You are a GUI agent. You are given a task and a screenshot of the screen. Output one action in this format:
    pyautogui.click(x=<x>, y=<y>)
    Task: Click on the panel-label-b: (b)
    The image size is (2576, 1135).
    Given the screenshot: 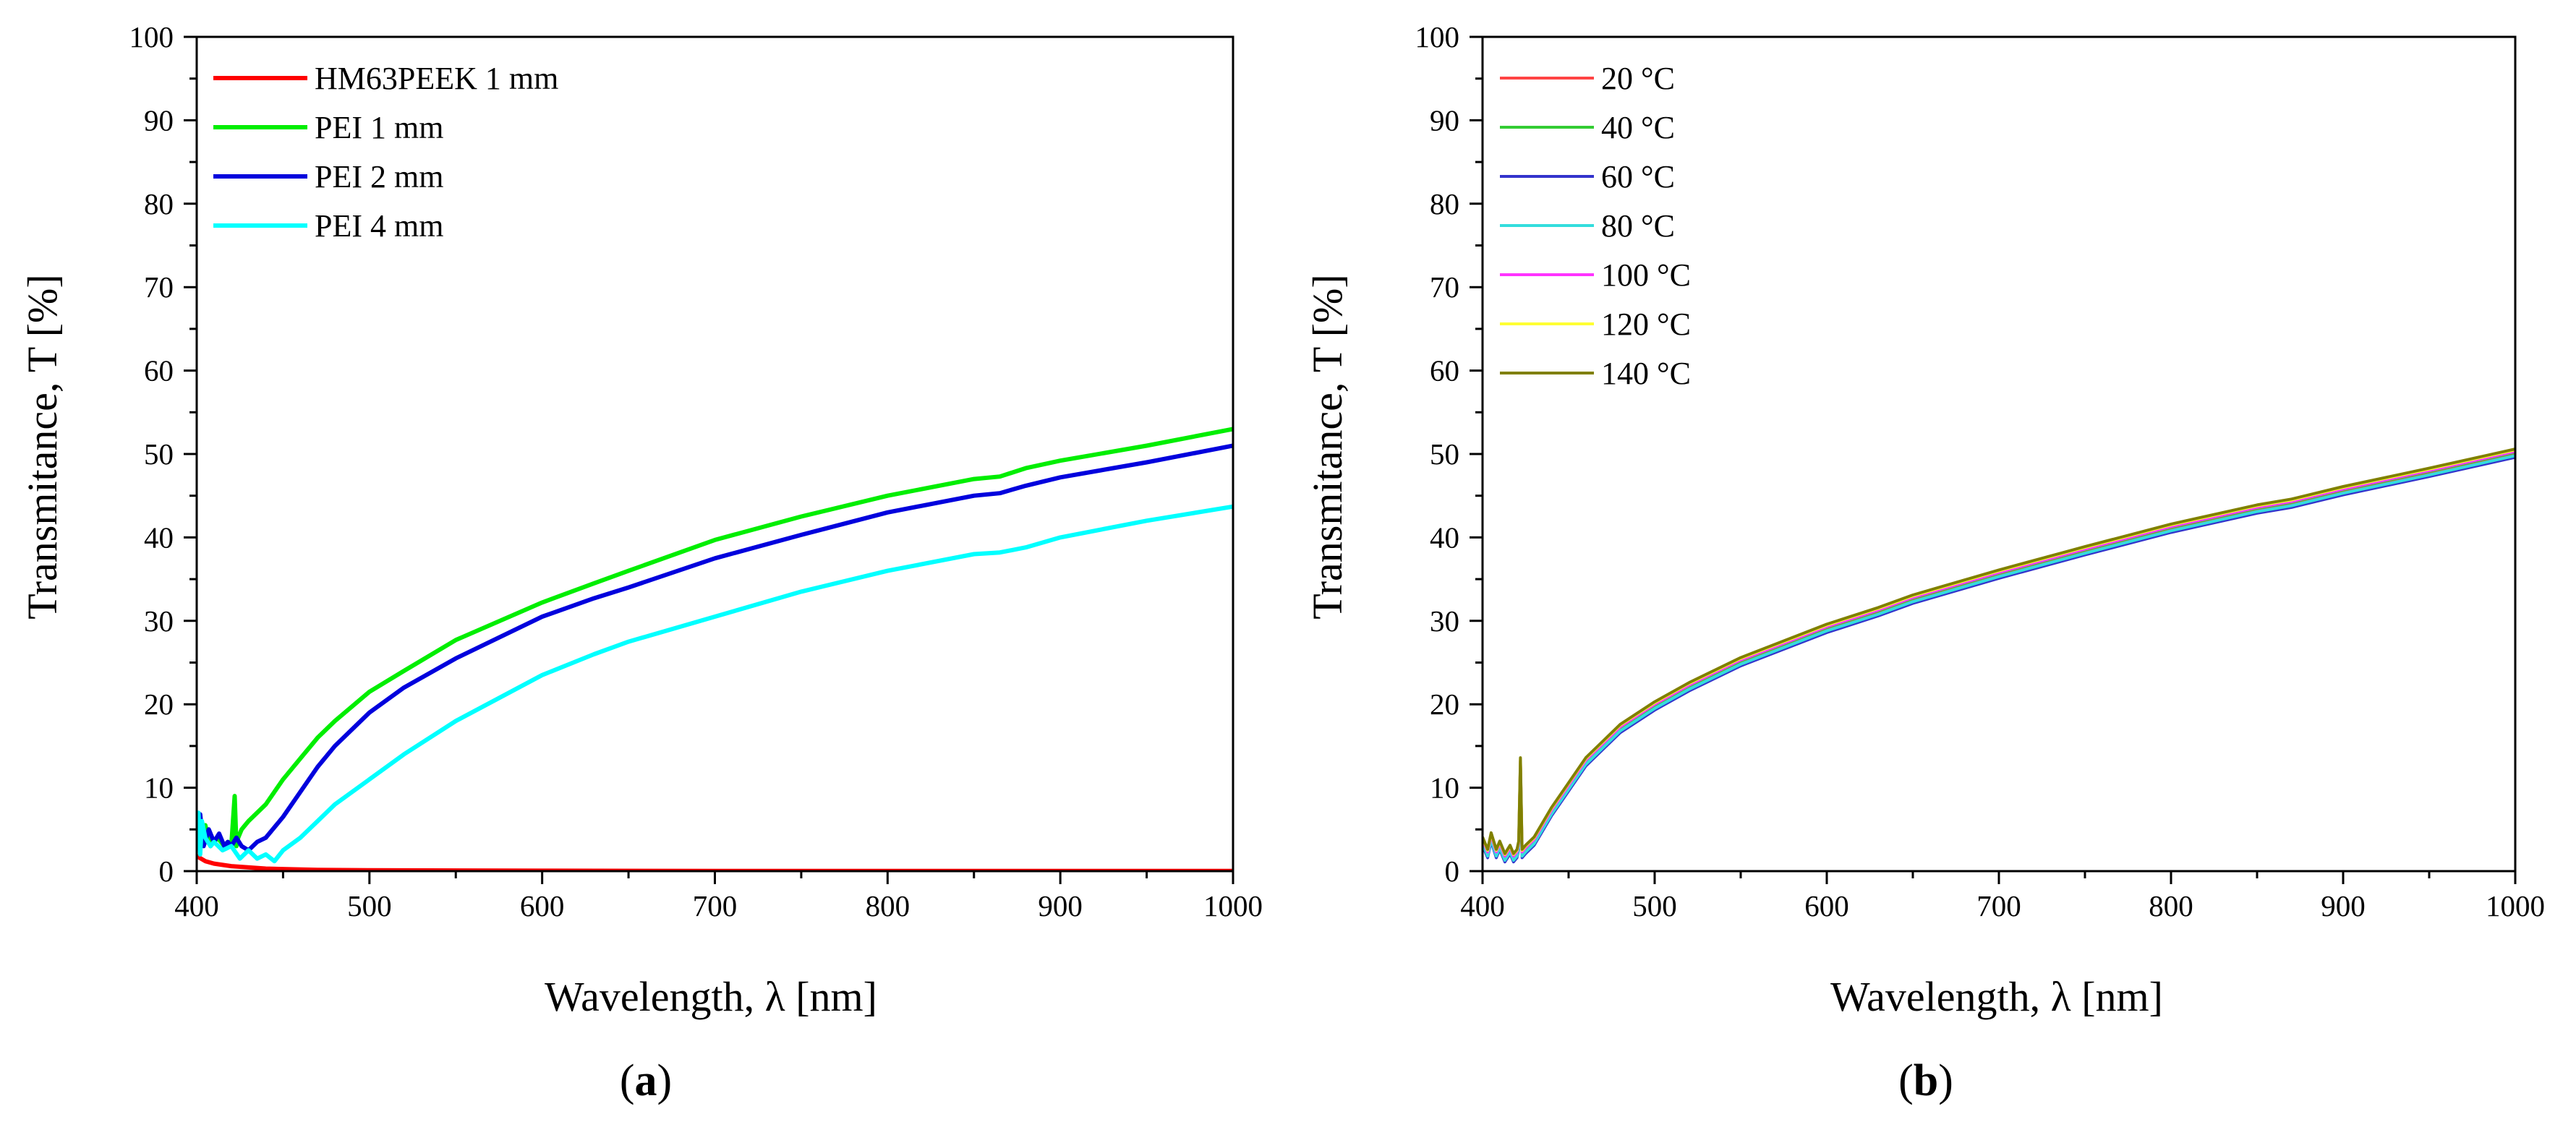 What is the action you would take?
    pyautogui.click(x=1925, y=1080)
    